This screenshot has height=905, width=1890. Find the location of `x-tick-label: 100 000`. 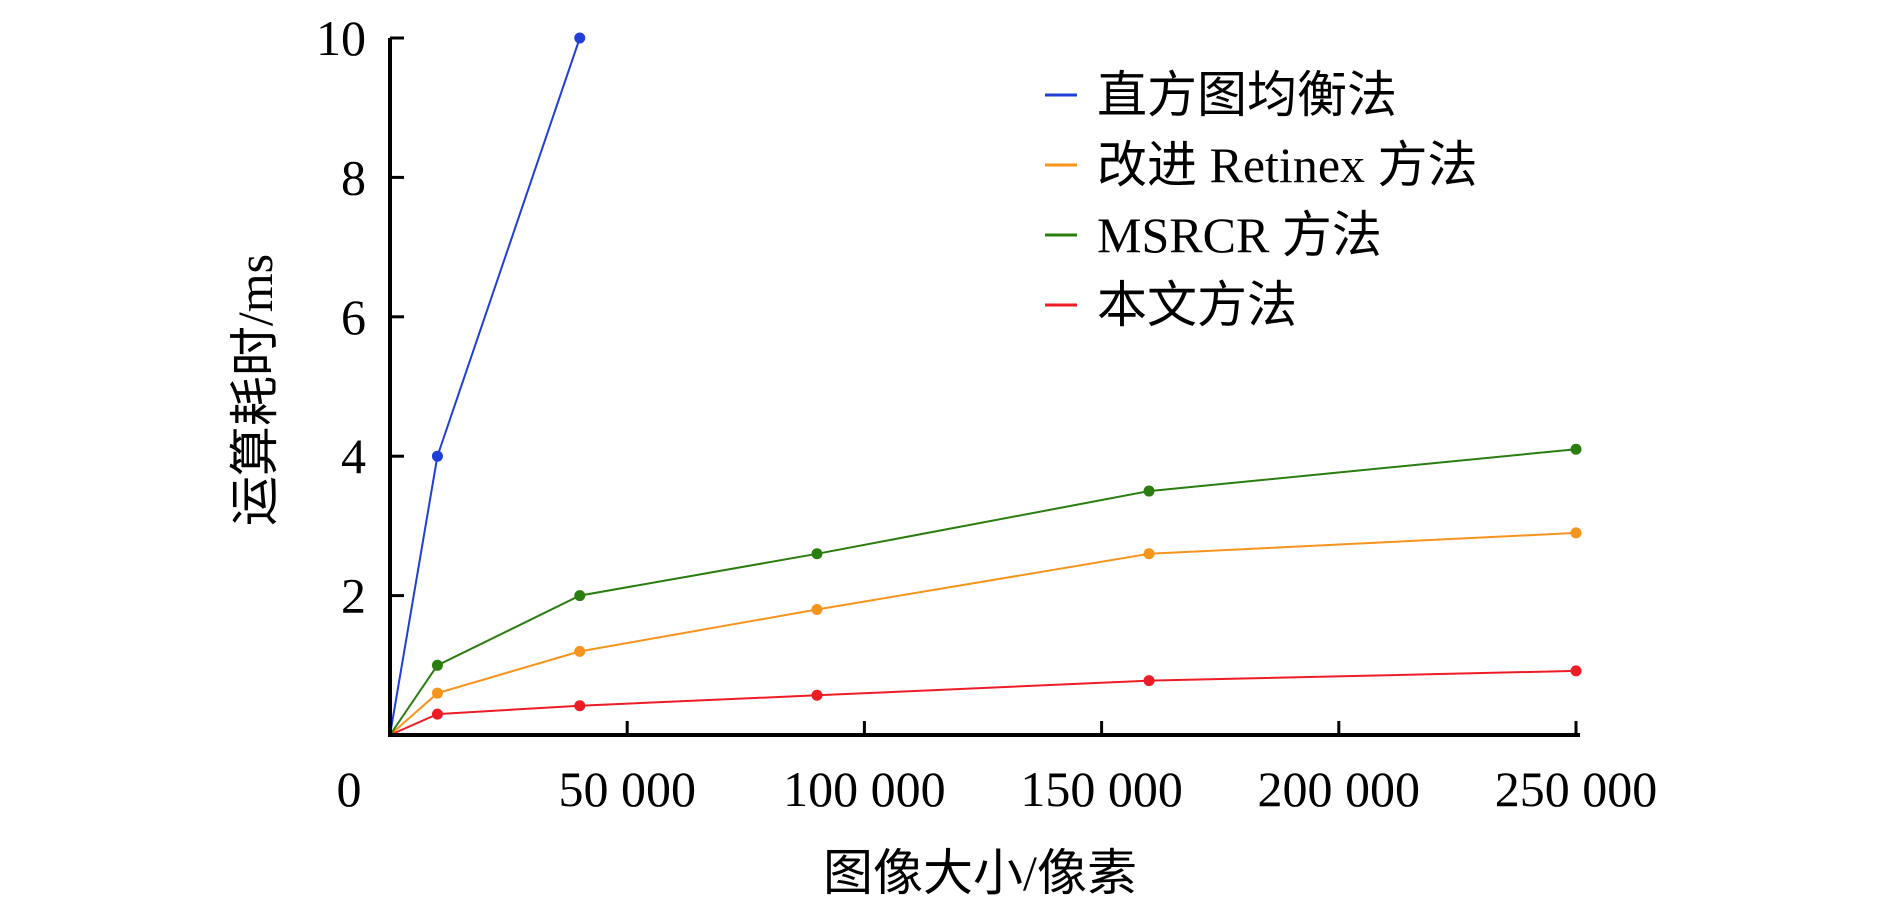

x-tick-label: 100 000 is located at coordinates (864, 789).